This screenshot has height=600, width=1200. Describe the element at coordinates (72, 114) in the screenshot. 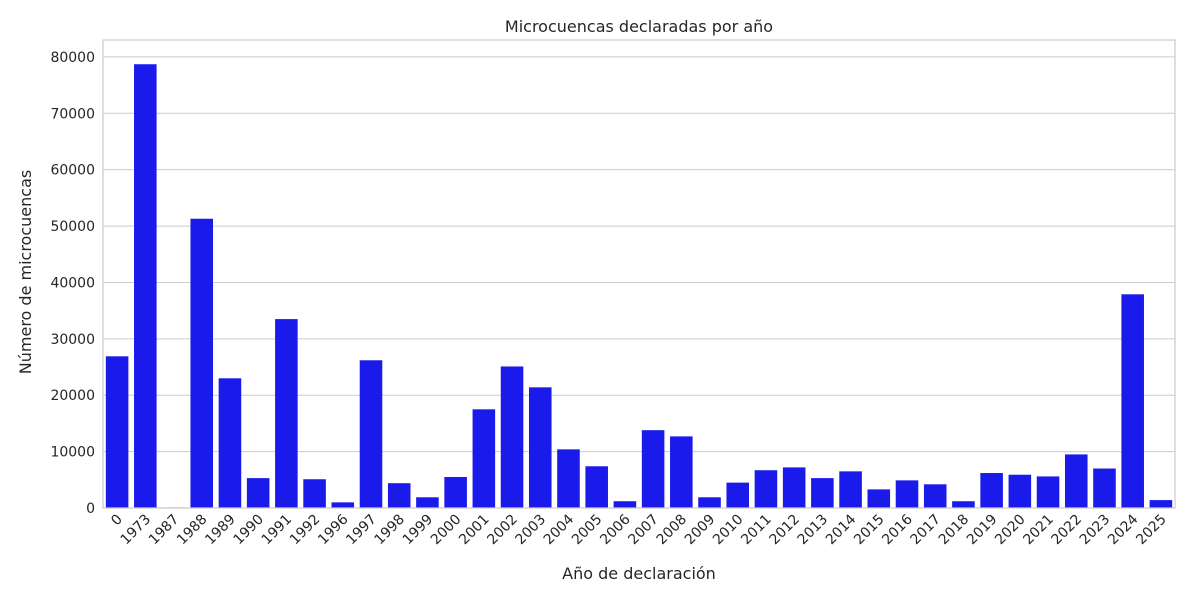

I see `y-tick-label: 70000` at that location.